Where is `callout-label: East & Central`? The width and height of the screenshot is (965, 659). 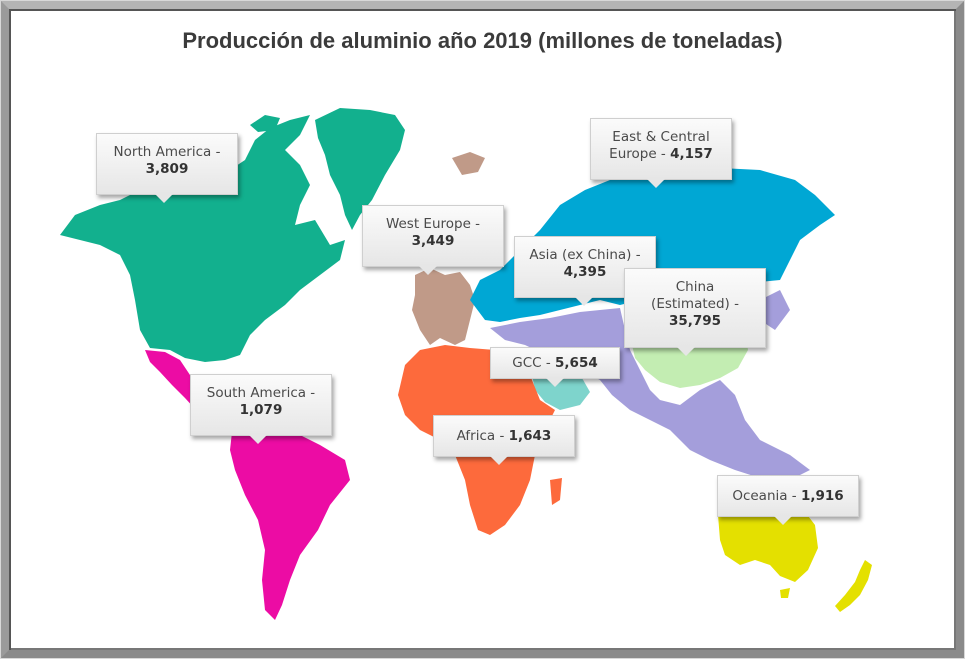
callout-label: East & Central is located at coordinates (661, 137).